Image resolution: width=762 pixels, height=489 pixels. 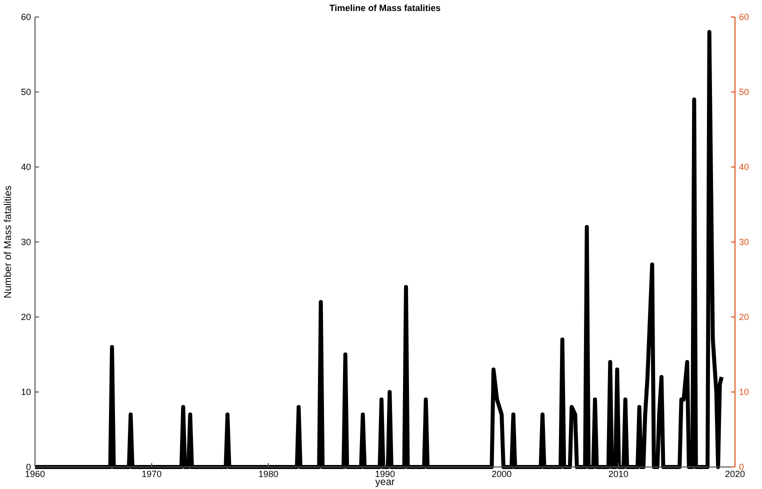 What do you see at coordinates (502, 474) in the screenshot?
I see `x-tick-label: 2000` at bounding box center [502, 474].